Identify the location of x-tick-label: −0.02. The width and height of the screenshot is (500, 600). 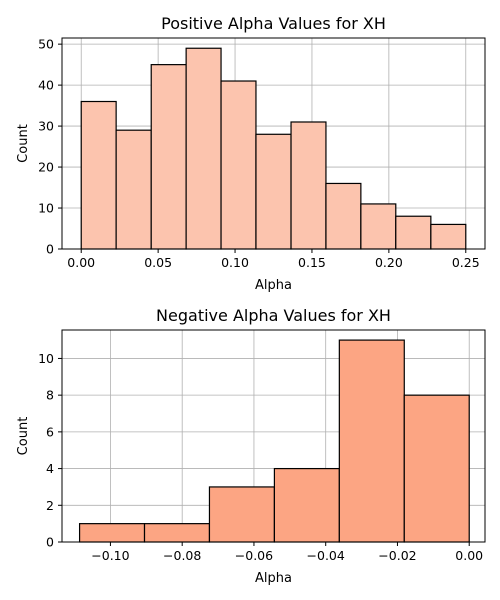
(397, 555).